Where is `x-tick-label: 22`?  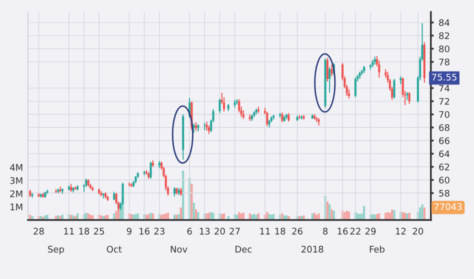
x-tick-label: 22 is located at coordinates (355, 231).